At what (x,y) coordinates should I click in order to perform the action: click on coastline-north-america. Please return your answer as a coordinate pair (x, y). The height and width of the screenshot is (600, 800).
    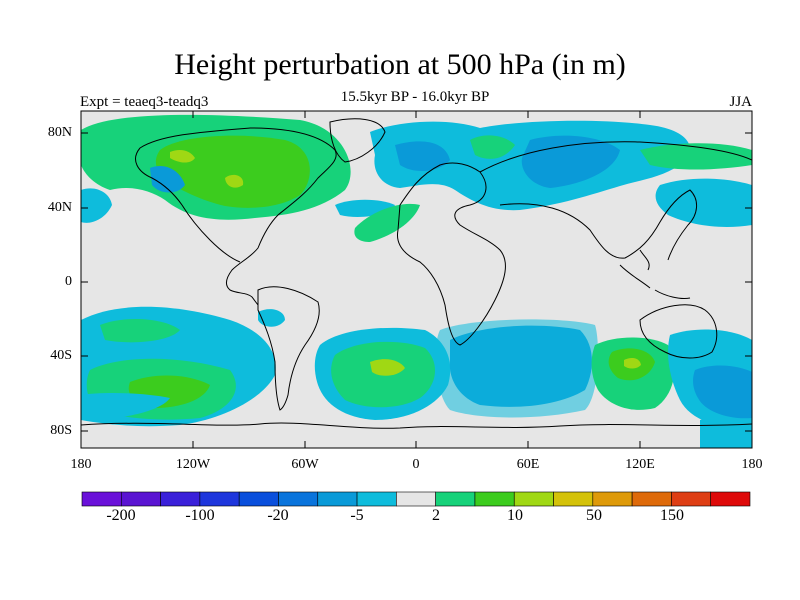
    Looking at the image, I should click on (236, 216).